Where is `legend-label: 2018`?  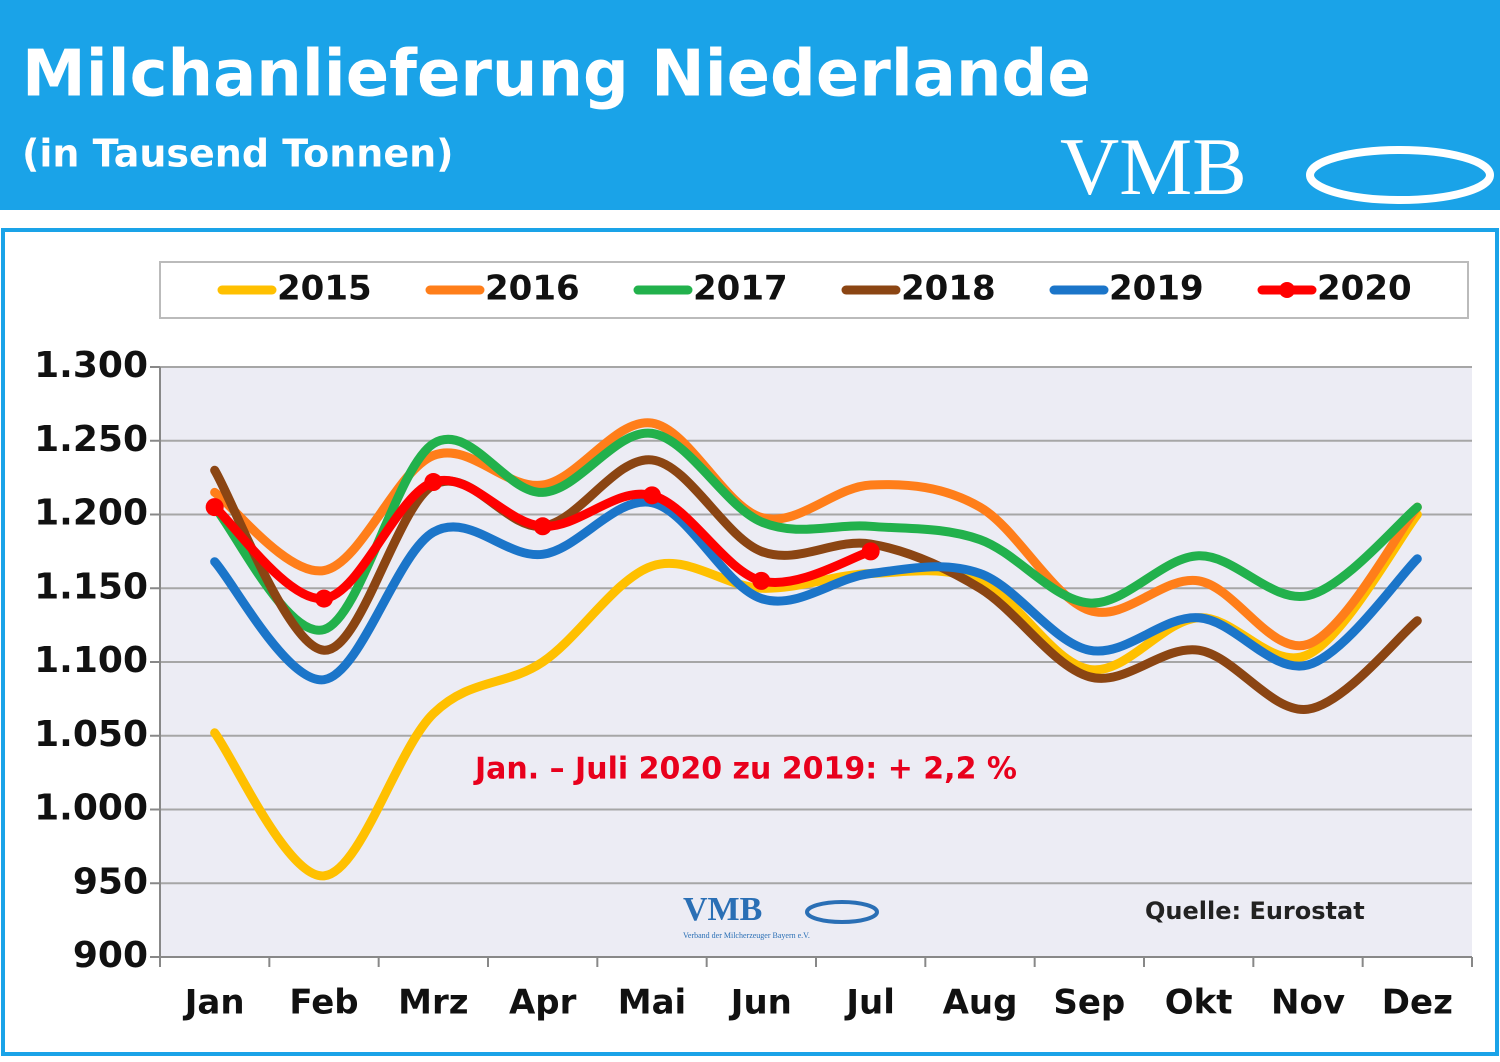
legend-label: 2018 is located at coordinates (948, 289).